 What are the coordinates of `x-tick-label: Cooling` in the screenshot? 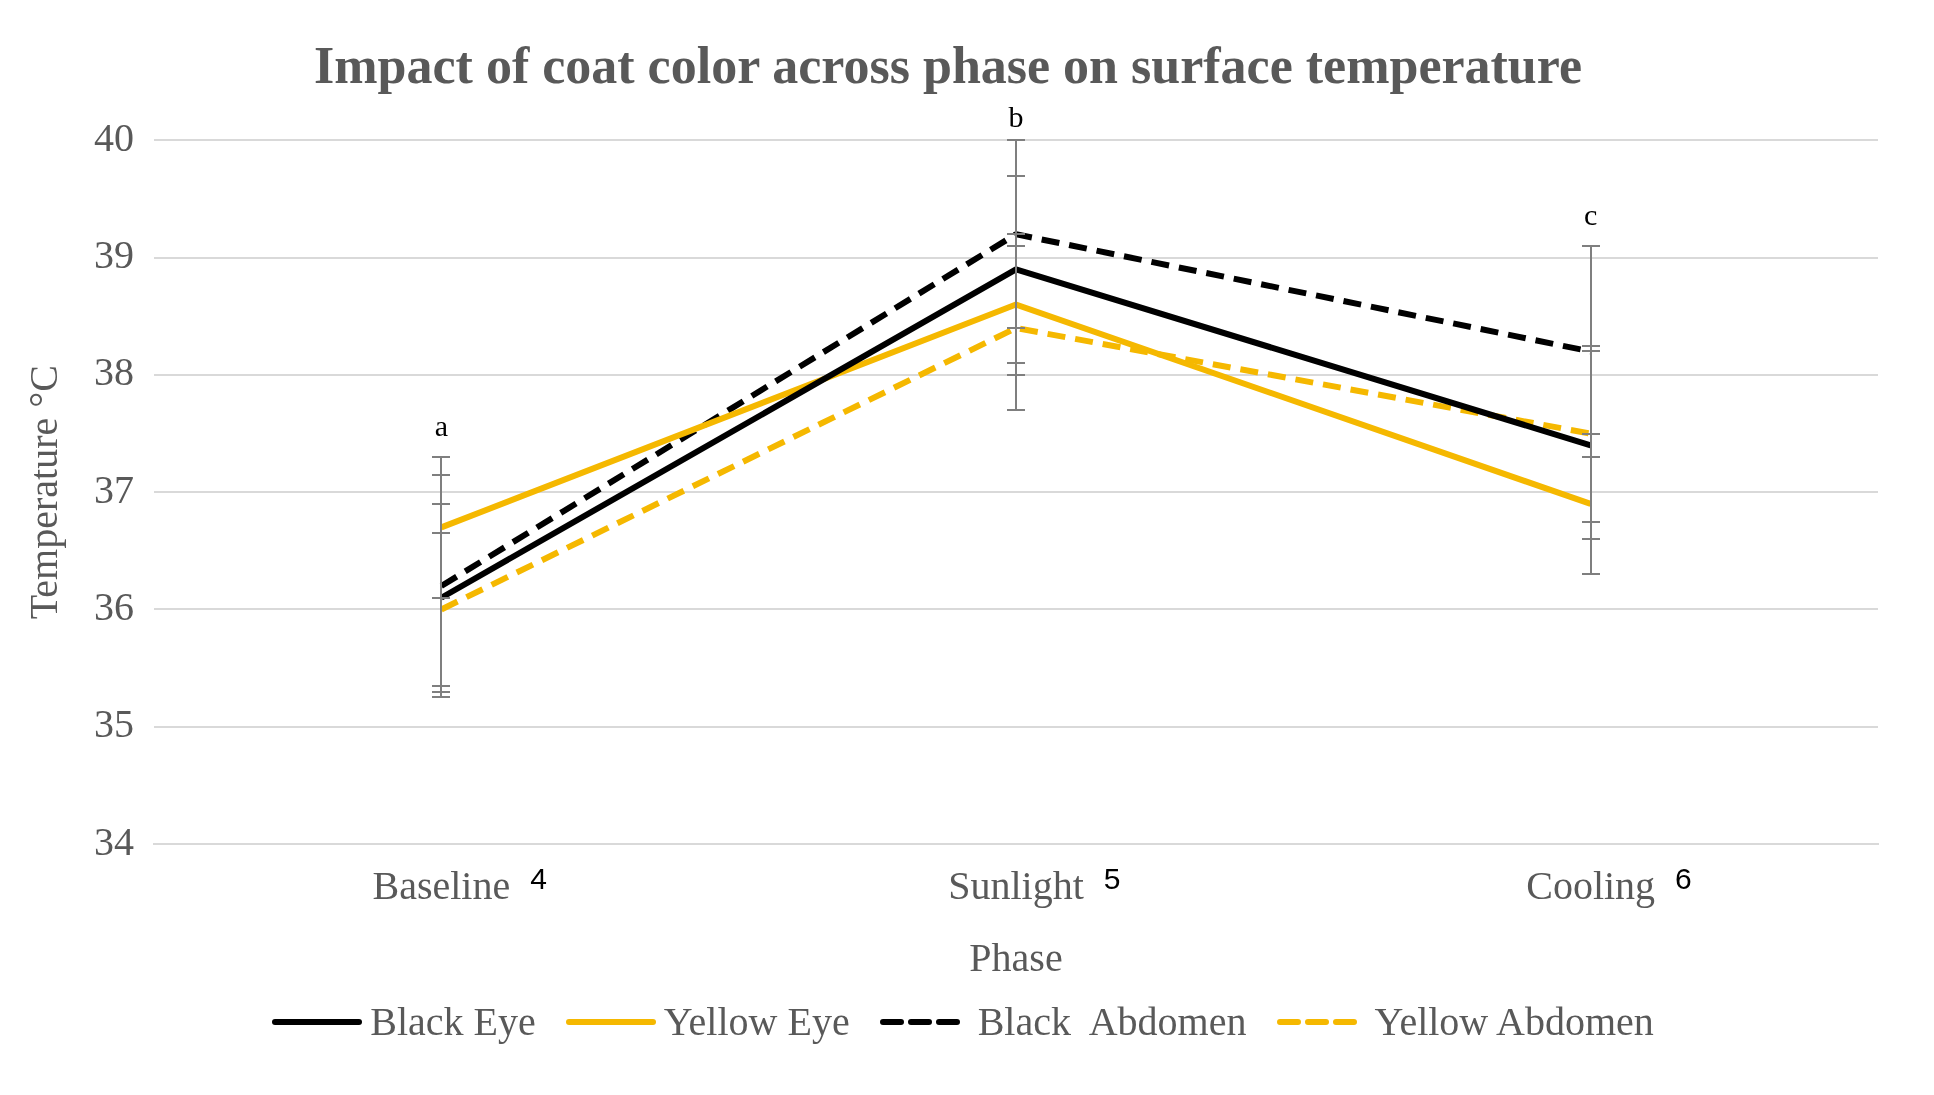 It's located at (1591, 885).